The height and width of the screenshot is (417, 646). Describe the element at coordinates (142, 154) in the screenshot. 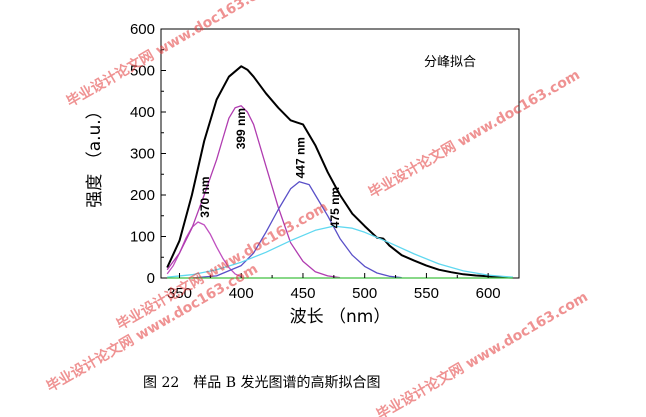

I see `y-tick-label: 300` at that location.